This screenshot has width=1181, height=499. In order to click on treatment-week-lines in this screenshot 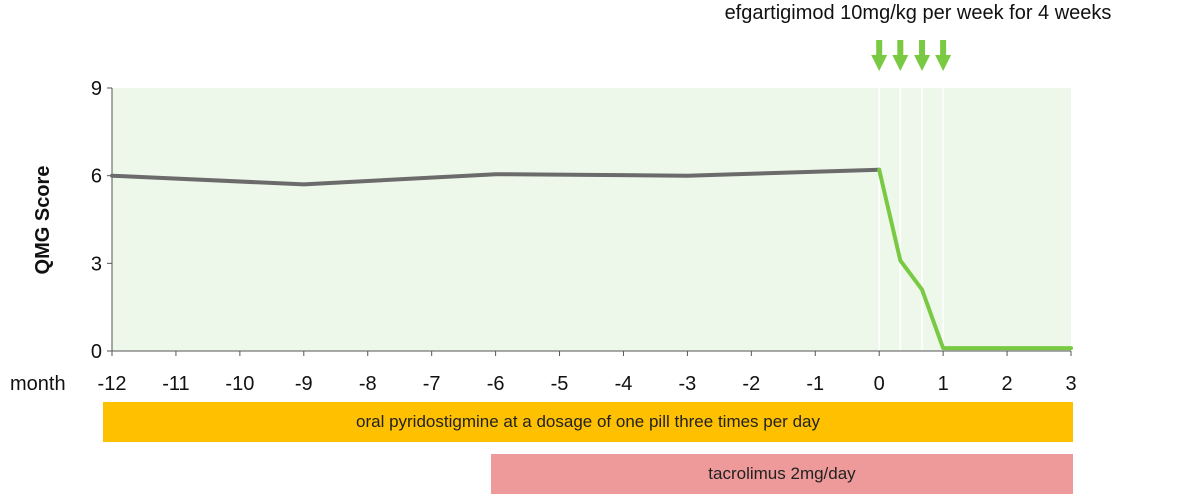, I will do `click(911, 219)`.